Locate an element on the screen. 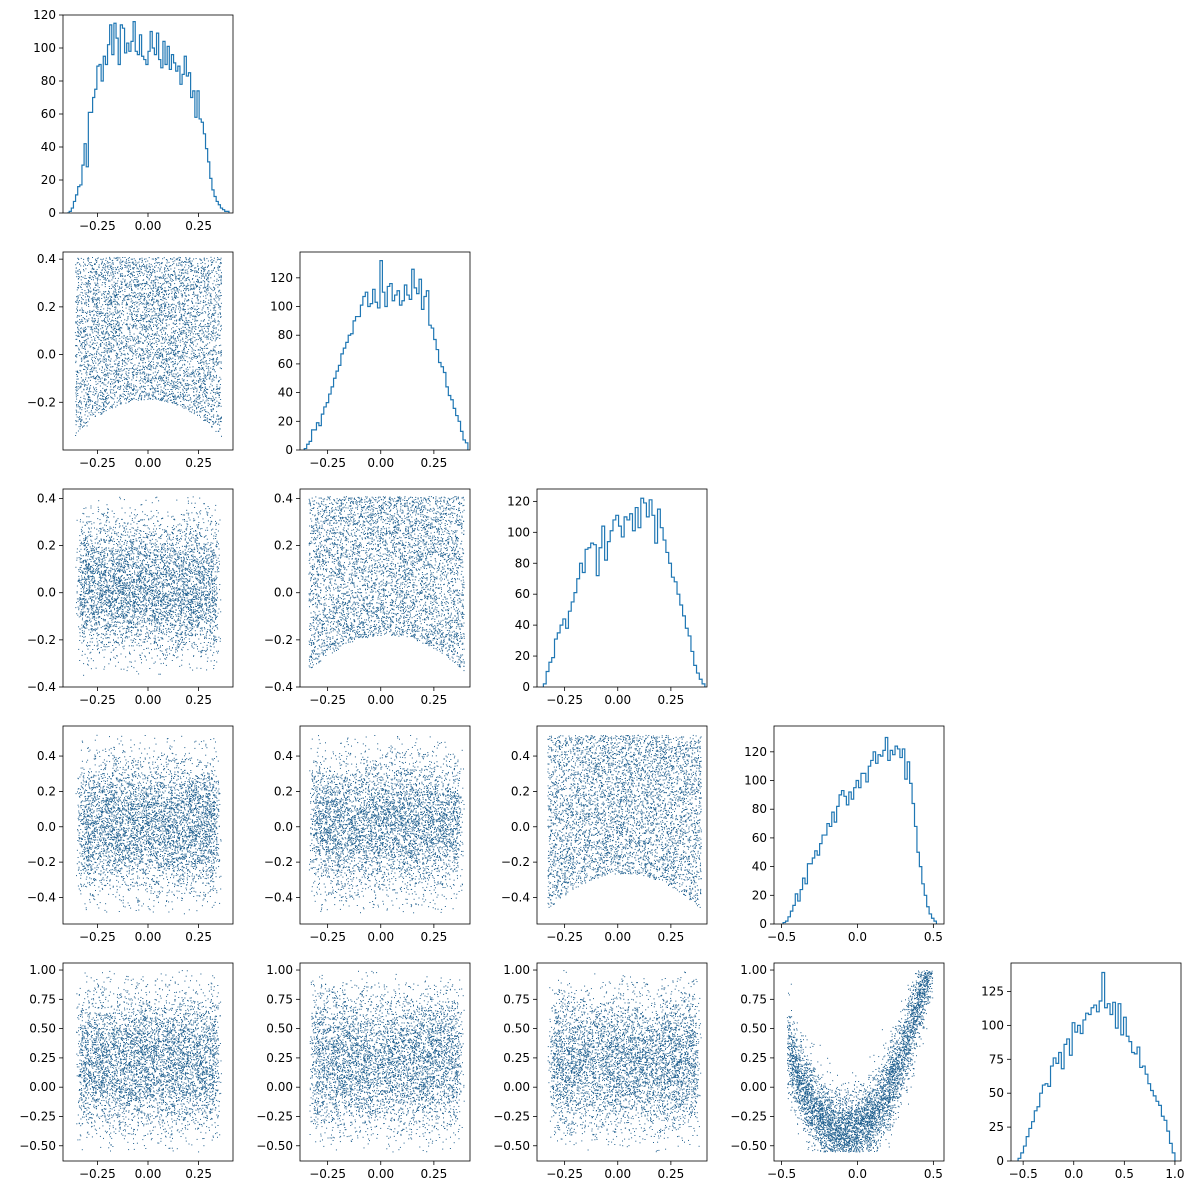 The height and width of the screenshot is (1194, 1193). y-tick-label: 0 is located at coordinates (763, 924).